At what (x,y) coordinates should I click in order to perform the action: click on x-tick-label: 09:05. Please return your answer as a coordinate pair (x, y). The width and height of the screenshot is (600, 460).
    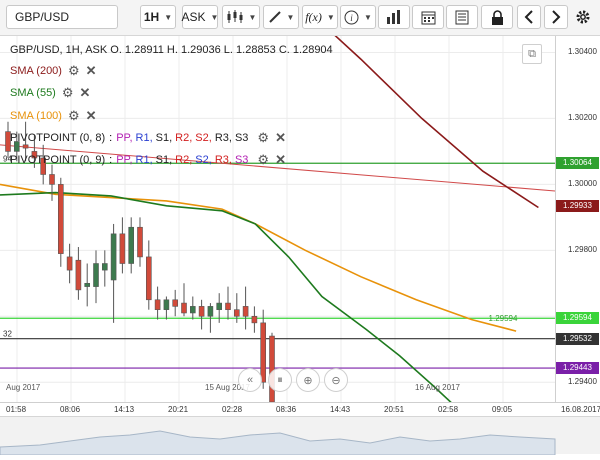
    Looking at the image, I should click on (502, 409).